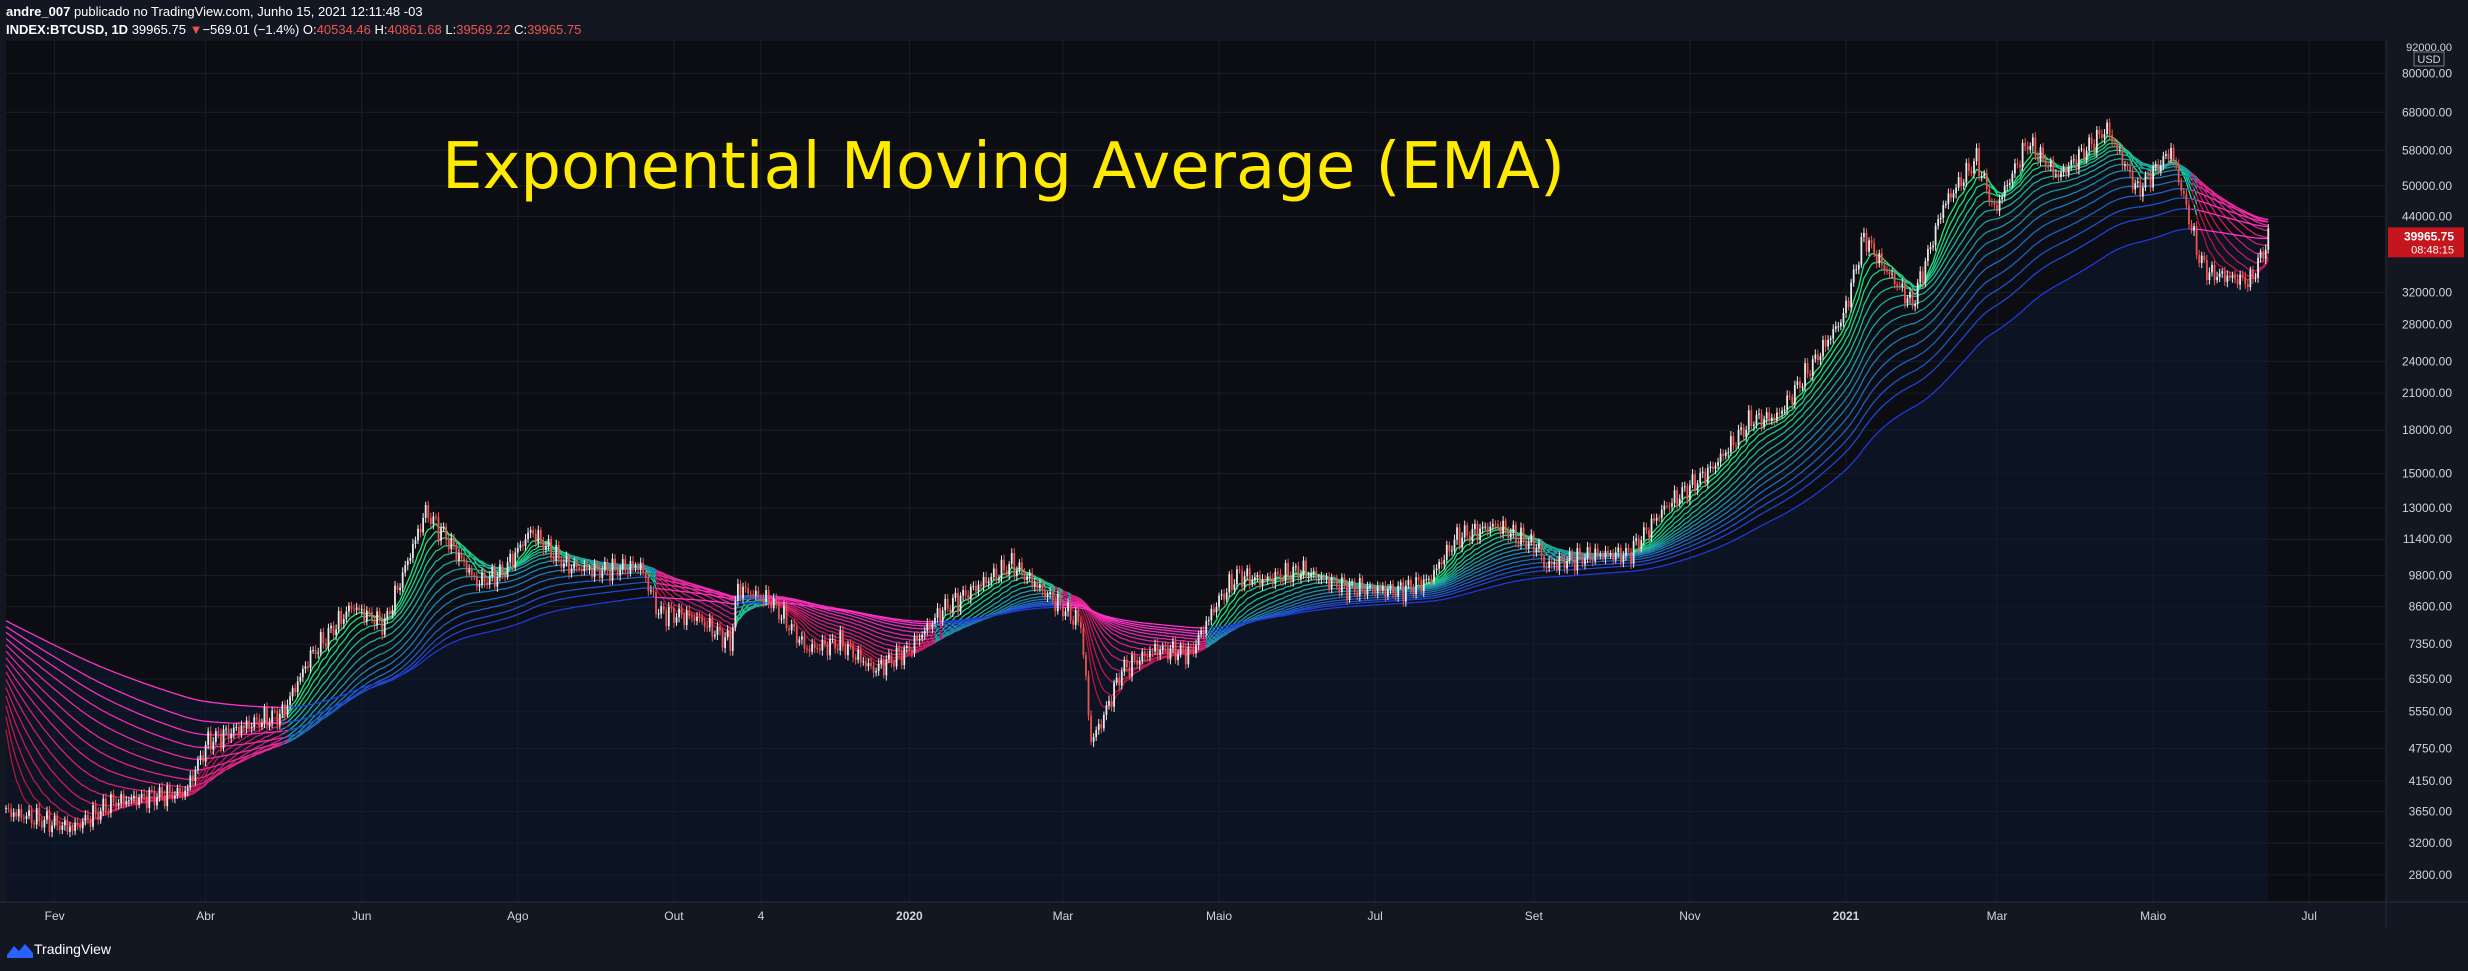  What do you see at coordinates (2429, 236) in the screenshot?
I see `last-price-value: 39965.75` at bounding box center [2429, 236].